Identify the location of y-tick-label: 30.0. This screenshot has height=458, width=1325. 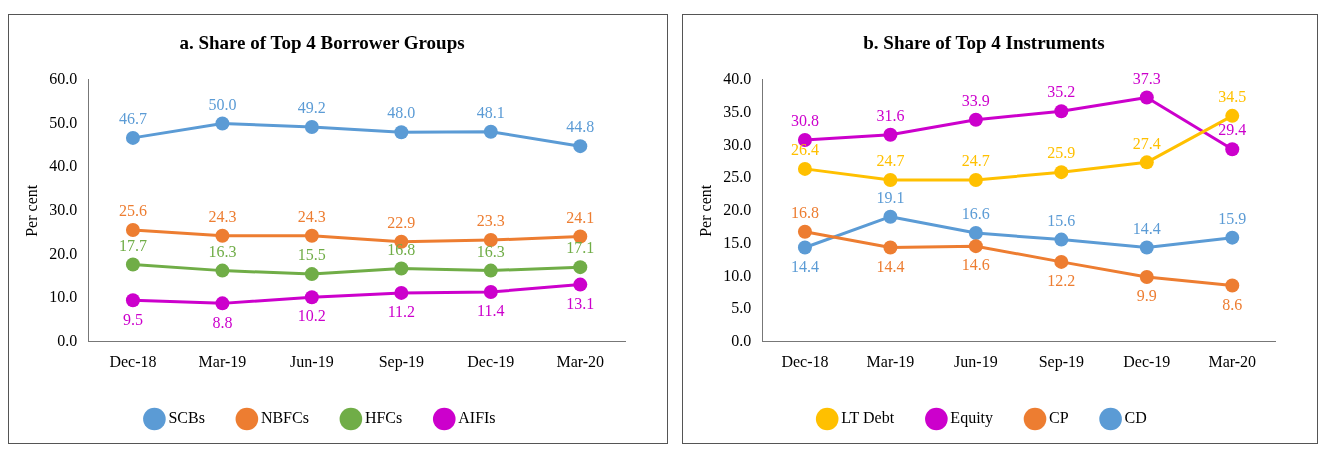
(737, 144).